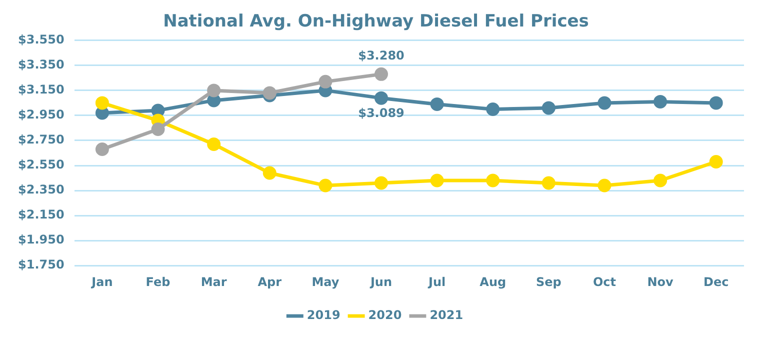 This screenshot has height=340, width=764. Describe the element at coordinates (323, 315) in the screenshot. I see `legend-label: 2019` at that location.